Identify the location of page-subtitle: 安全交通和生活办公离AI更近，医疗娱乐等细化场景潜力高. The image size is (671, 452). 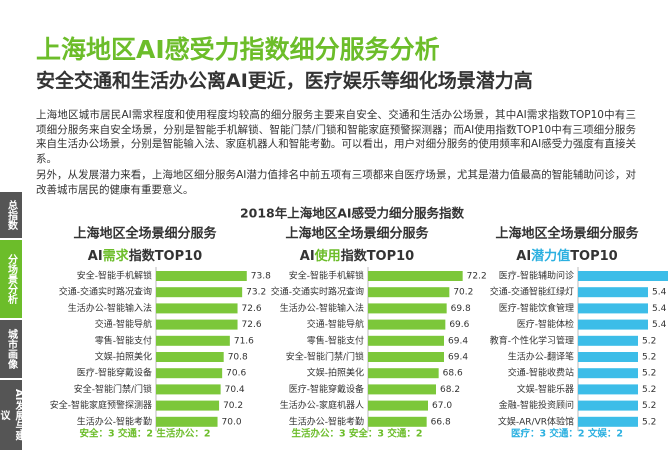
(284, 81).